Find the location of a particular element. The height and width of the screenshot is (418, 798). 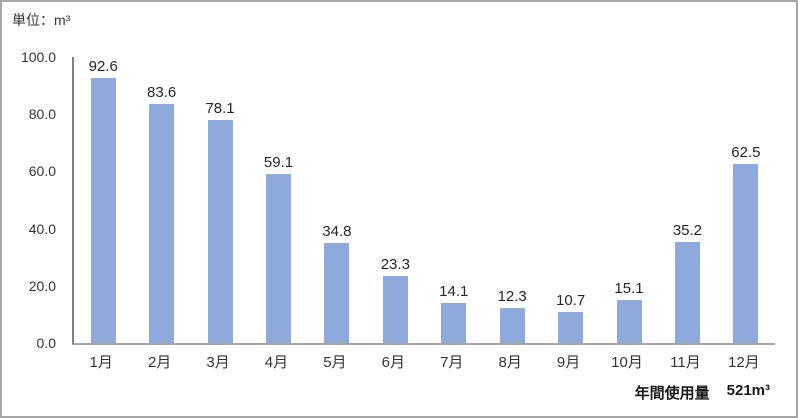

category-axis: 1月 2月 3月 4月 5月 6月 7月 8月 9月 10月 11月 12月 is located at coordinates (422, 361).